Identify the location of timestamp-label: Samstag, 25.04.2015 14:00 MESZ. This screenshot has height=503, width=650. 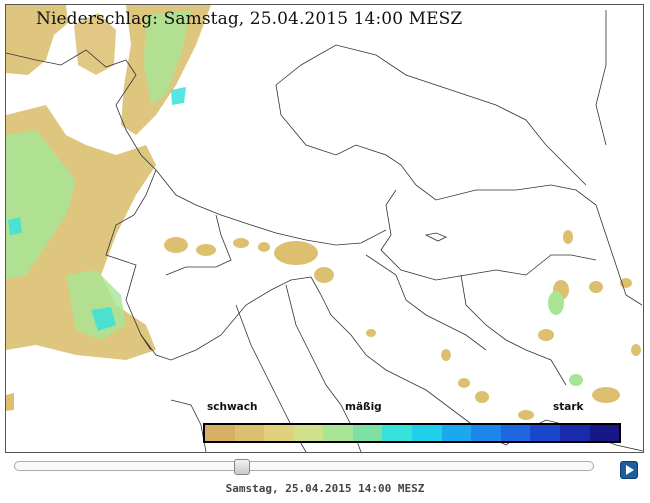
(325, 488).